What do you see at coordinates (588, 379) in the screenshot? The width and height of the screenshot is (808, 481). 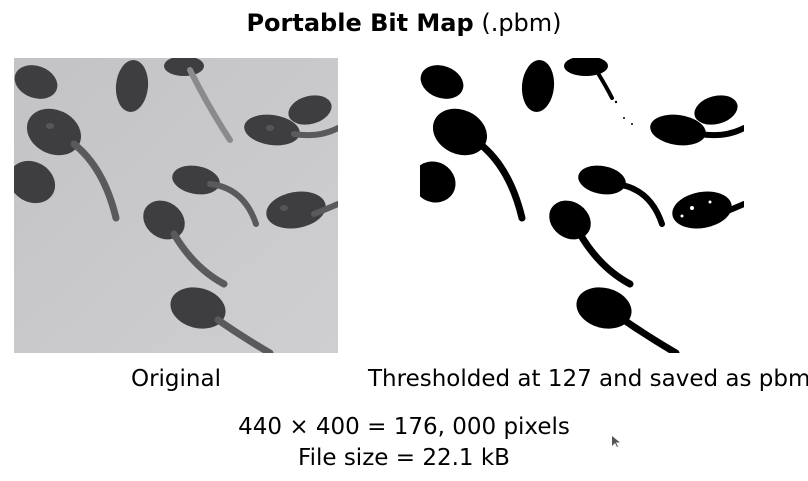 I see `thresholded-caption: Thresholded at 127 and saved as pbm` at bounding box center [588, 379].